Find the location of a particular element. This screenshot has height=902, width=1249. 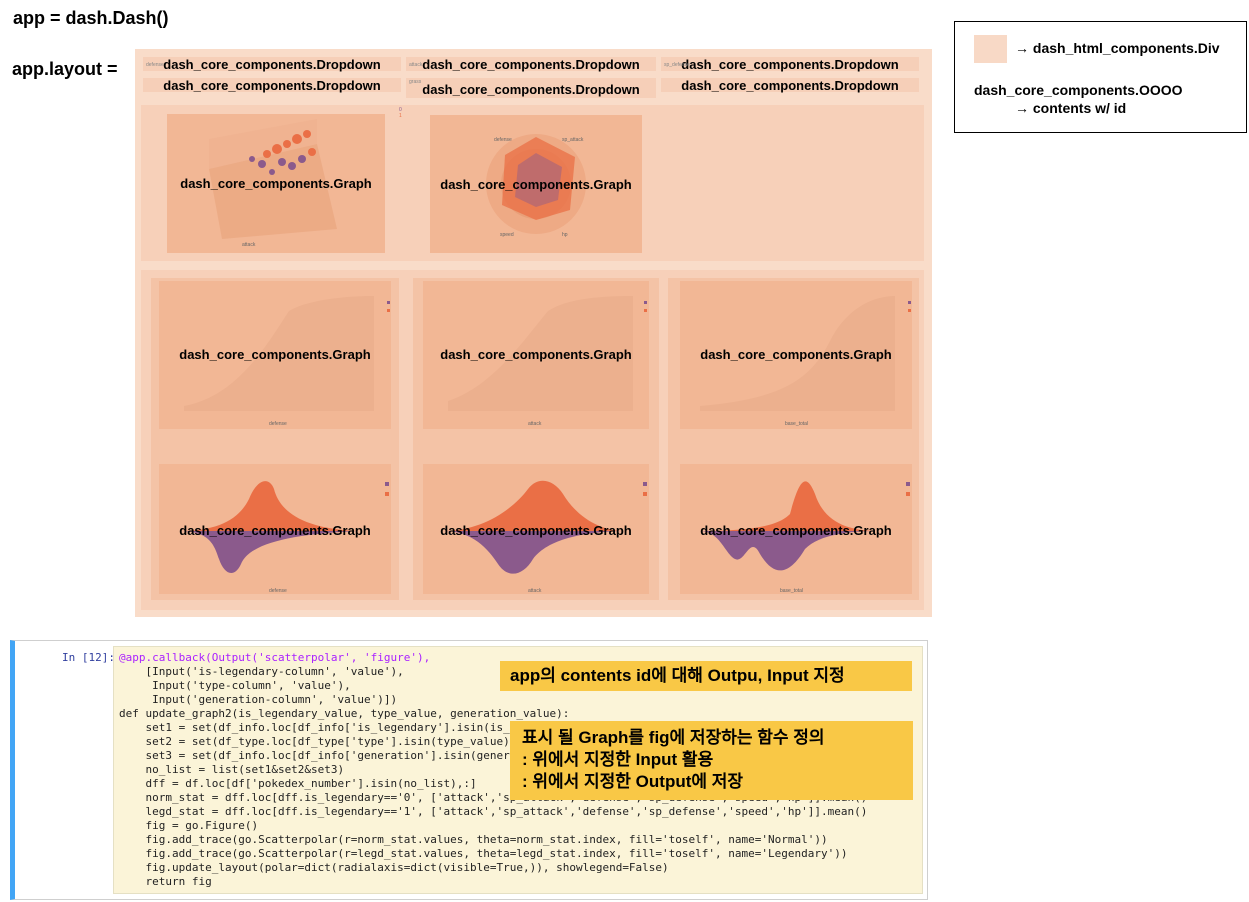

violin-graph-3: base_total dash_core_components.Graph is located at coordinates (796, 529).